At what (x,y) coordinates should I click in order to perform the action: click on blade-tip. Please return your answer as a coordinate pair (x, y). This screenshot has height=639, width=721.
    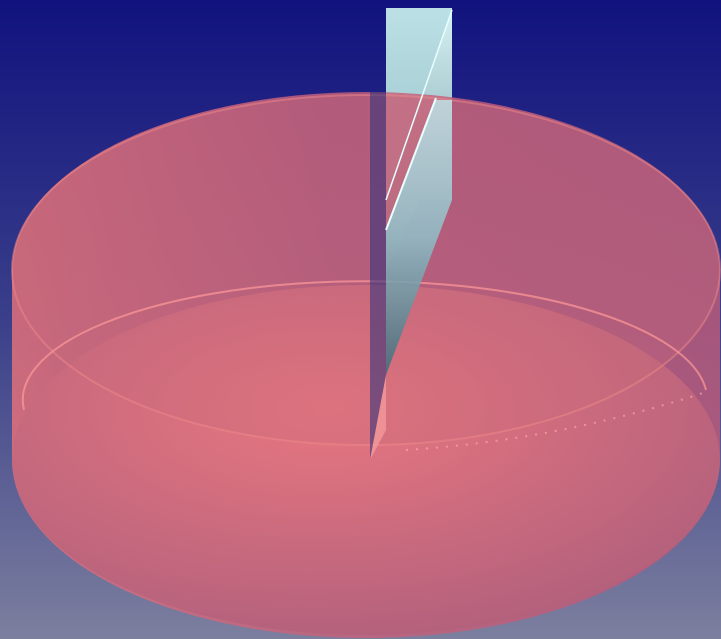
    Looking at the image, I should click on (378, 417).